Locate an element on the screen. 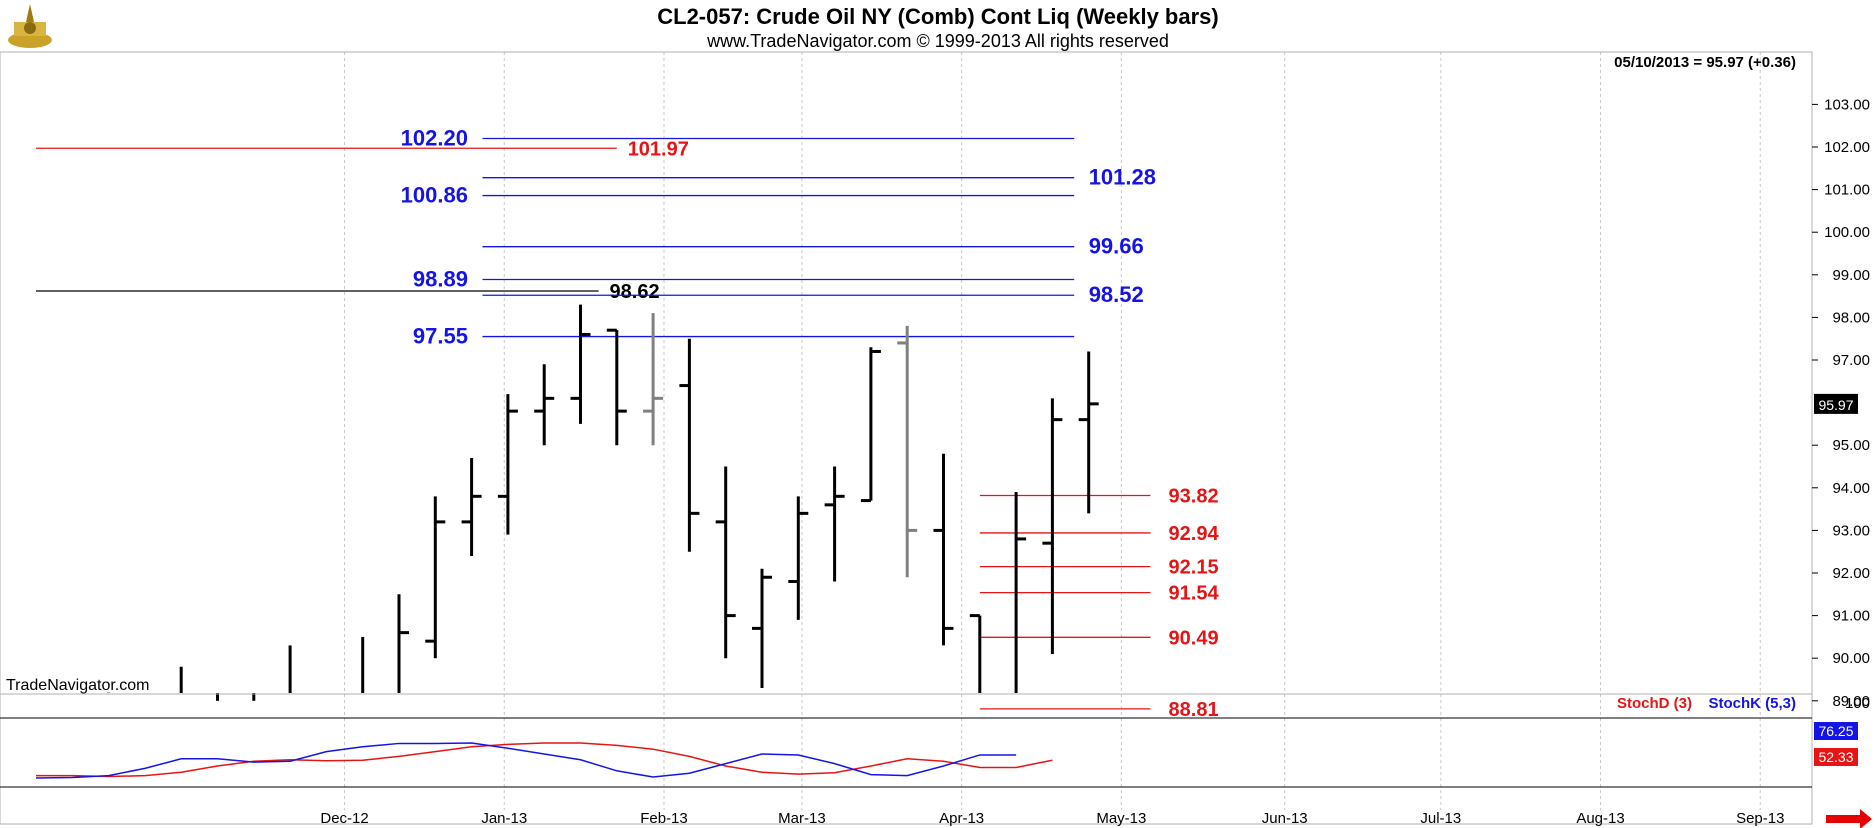 The image size is (1876, 828). y-tick-label: 102.00 is located at coordinates (1847, 147).